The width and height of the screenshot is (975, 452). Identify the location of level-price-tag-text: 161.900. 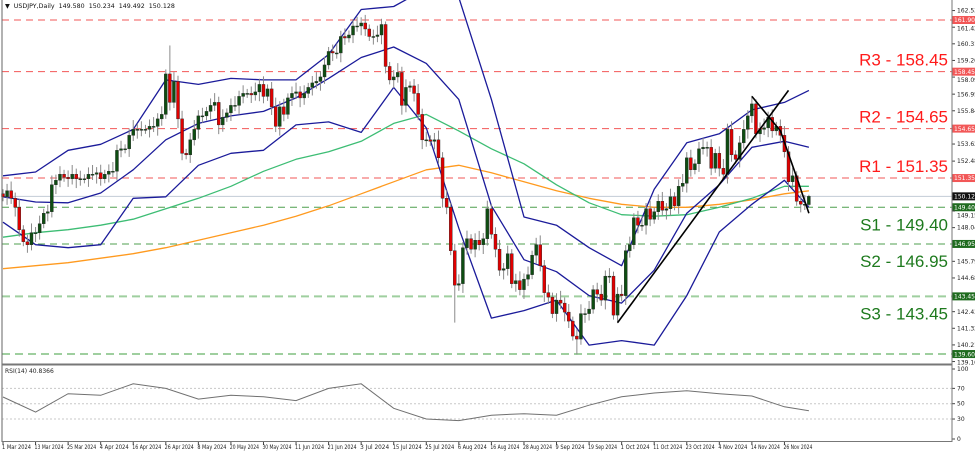
(964, 20).